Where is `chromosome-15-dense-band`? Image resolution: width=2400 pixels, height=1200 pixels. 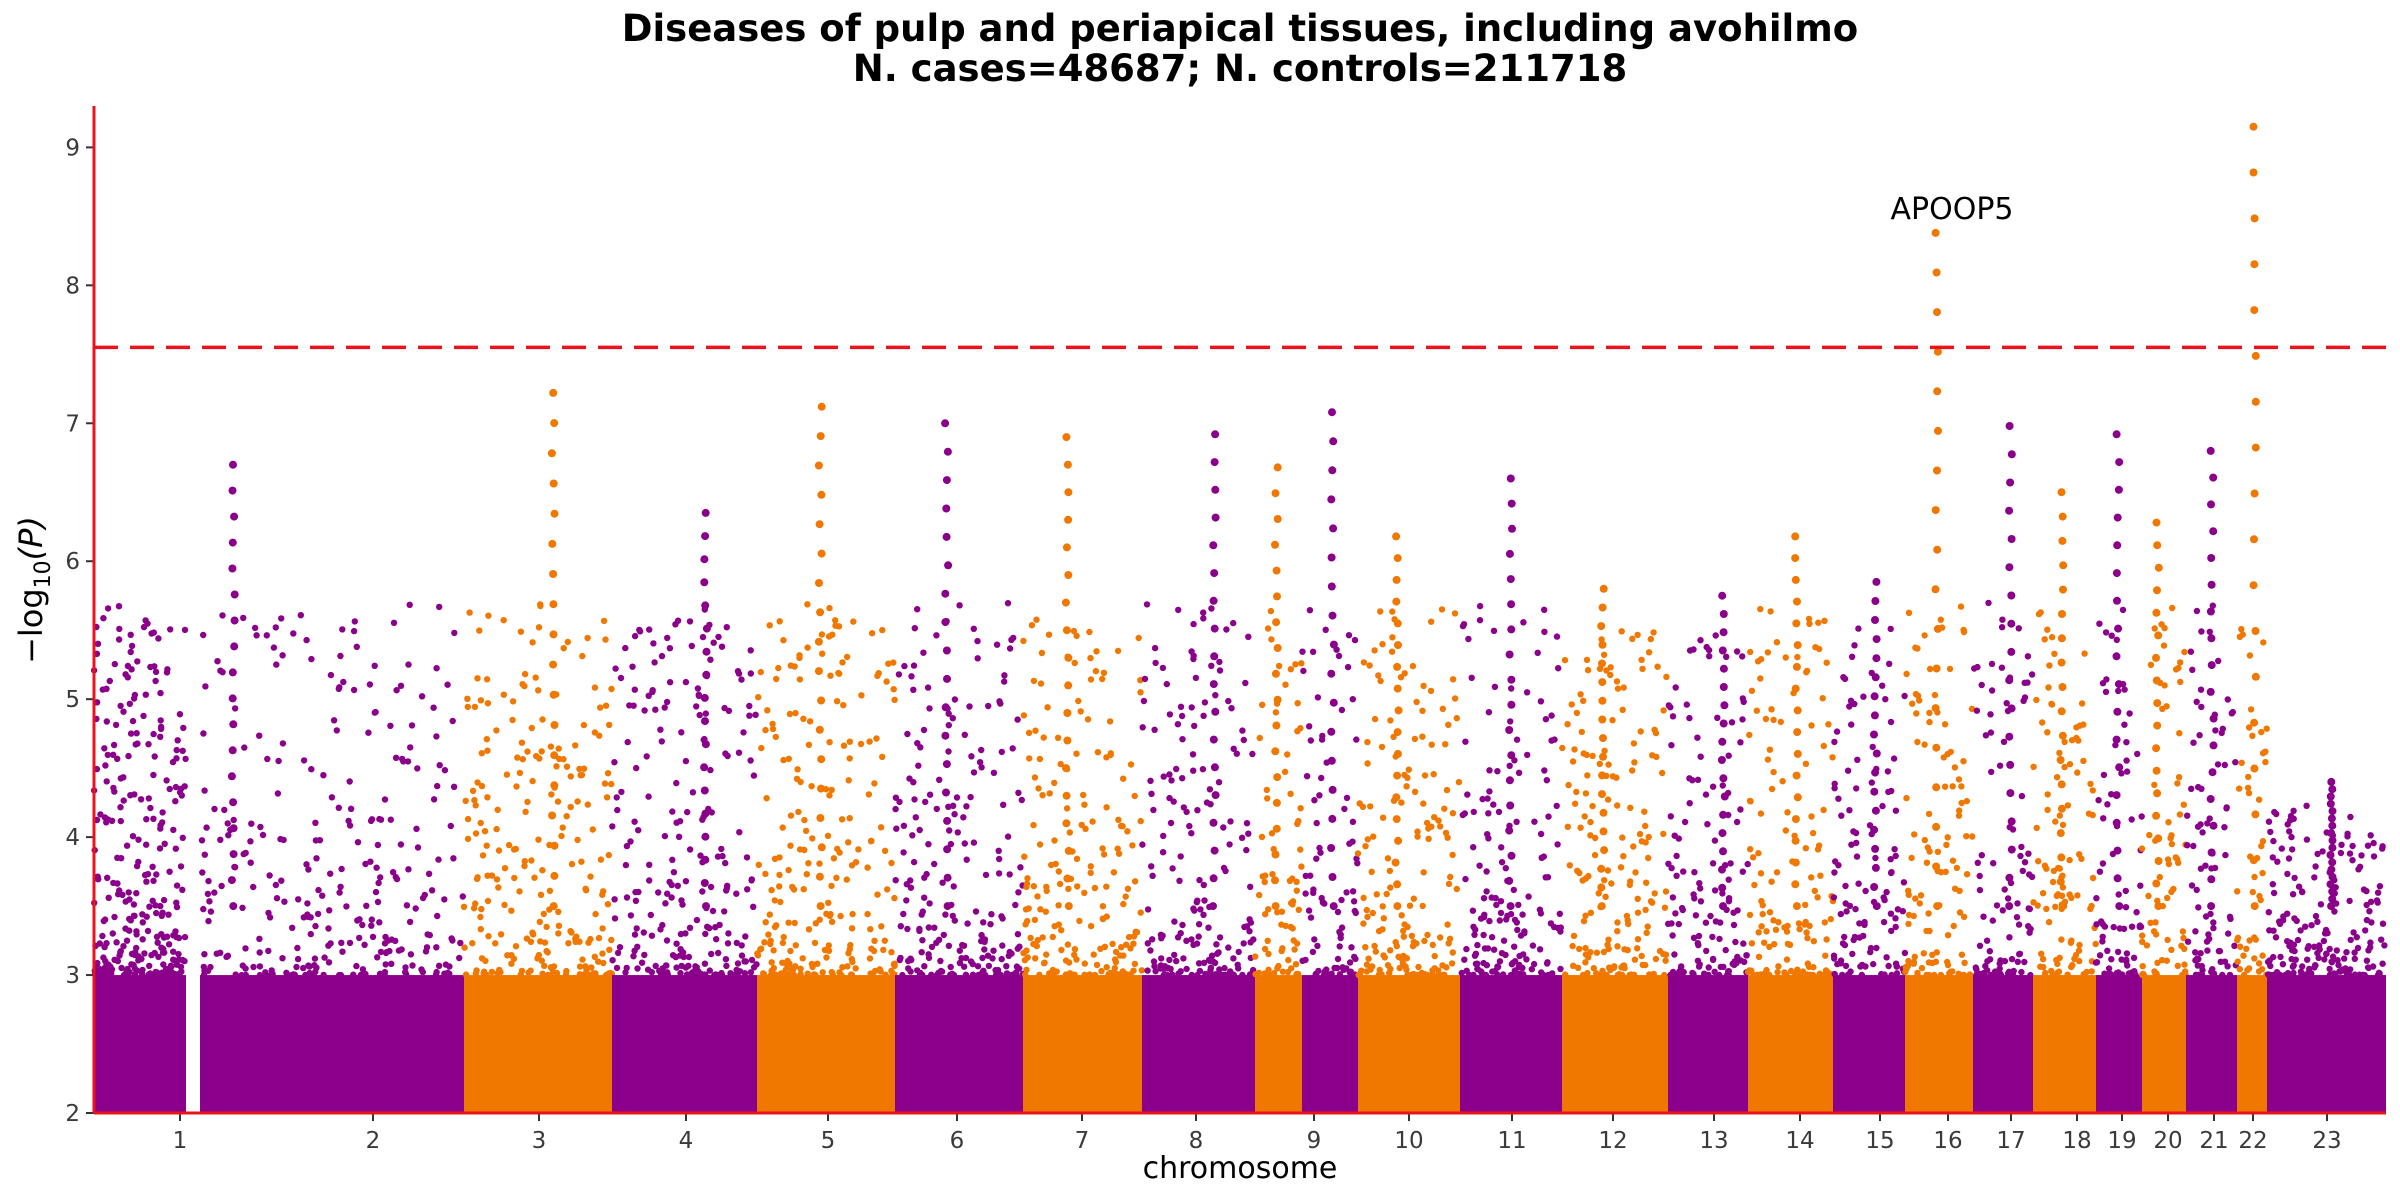 chromosome-15-dense-band is located at coordinates (1869, 1044).